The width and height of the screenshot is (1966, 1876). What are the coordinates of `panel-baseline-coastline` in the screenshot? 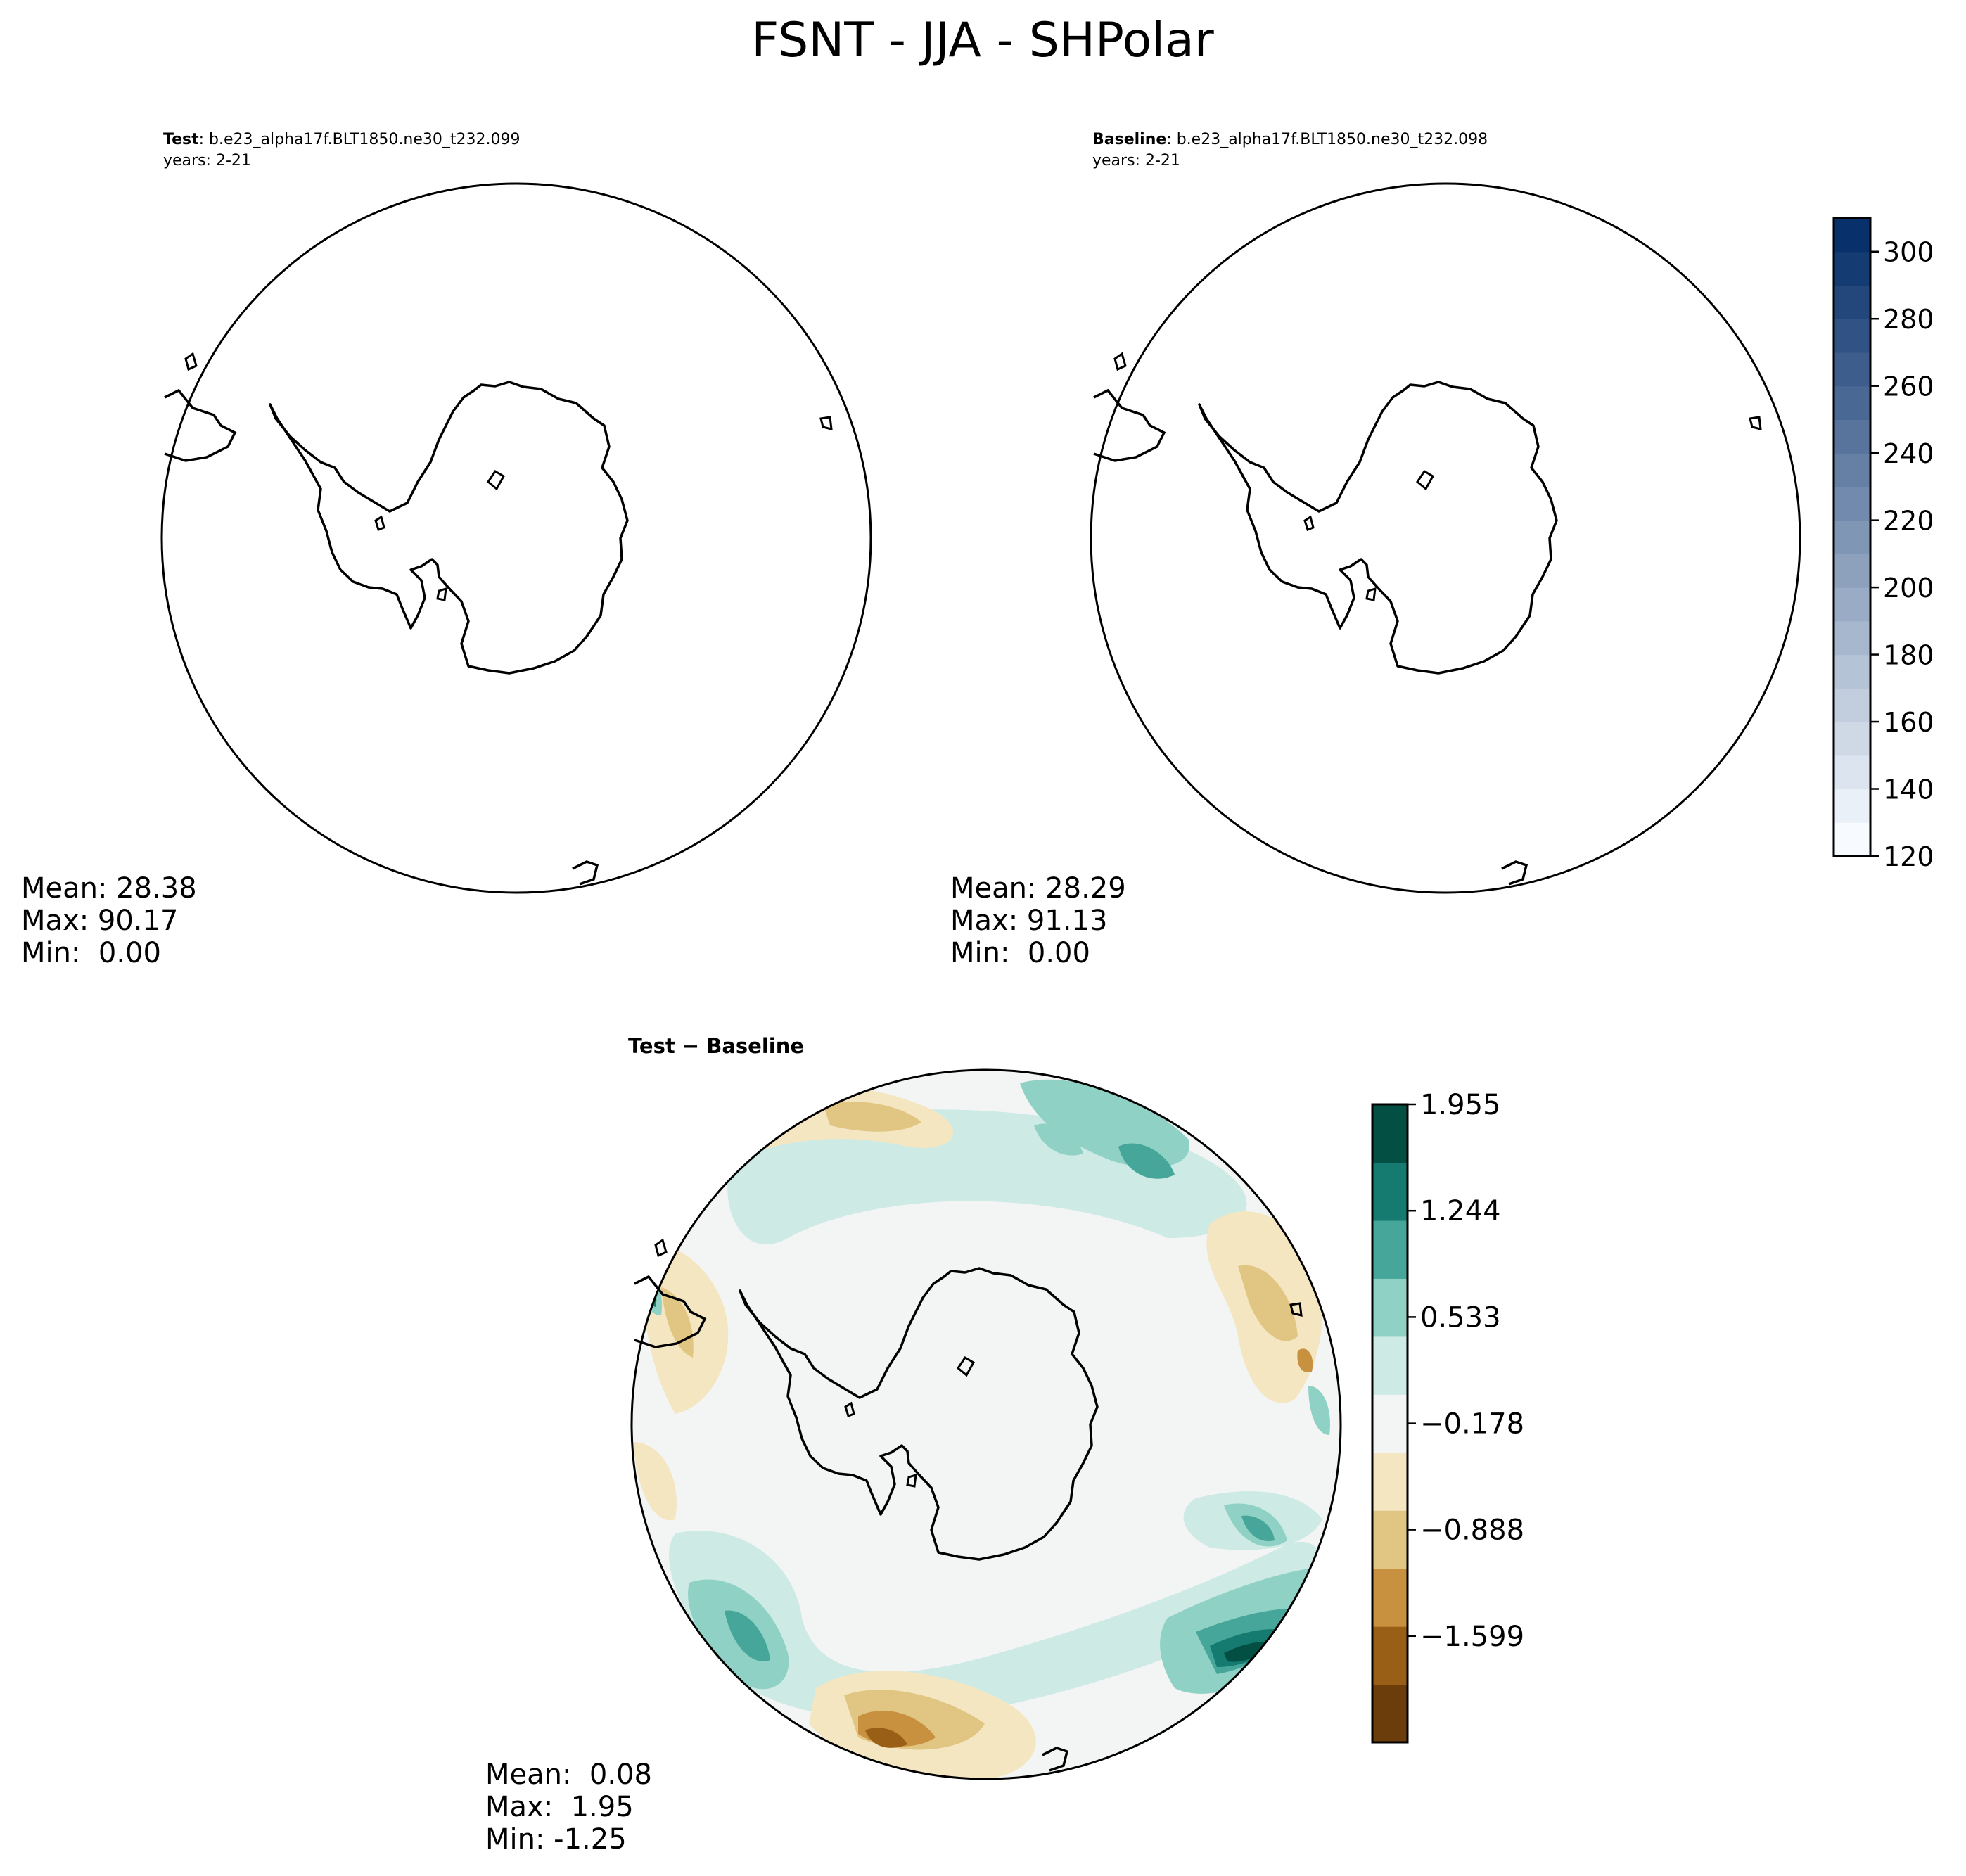 It's located at (1427, 619).